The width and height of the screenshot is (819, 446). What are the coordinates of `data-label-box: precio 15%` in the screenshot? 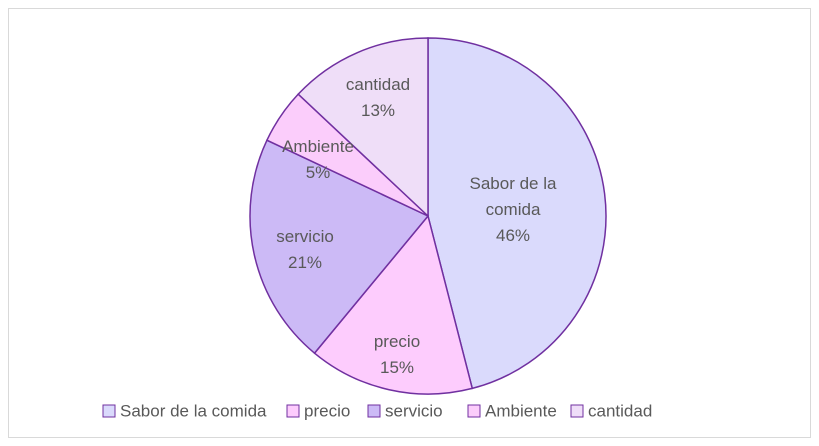 It's located at (397, 355).